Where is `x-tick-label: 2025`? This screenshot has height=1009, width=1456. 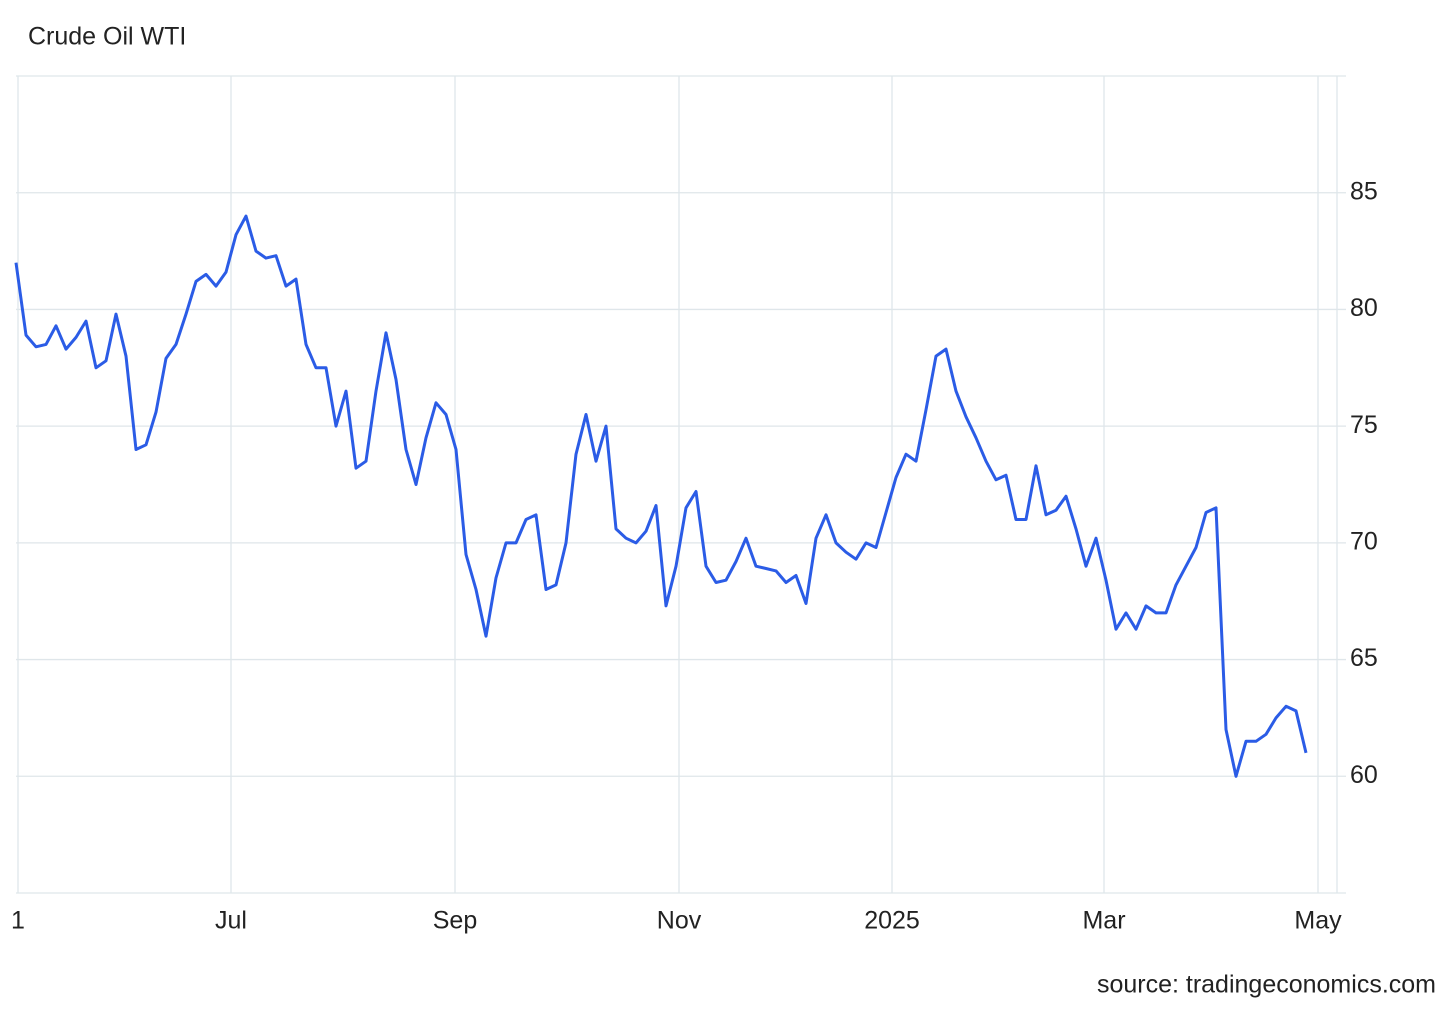 x-tick-label: 2025 is located at coordinates (892, 921).